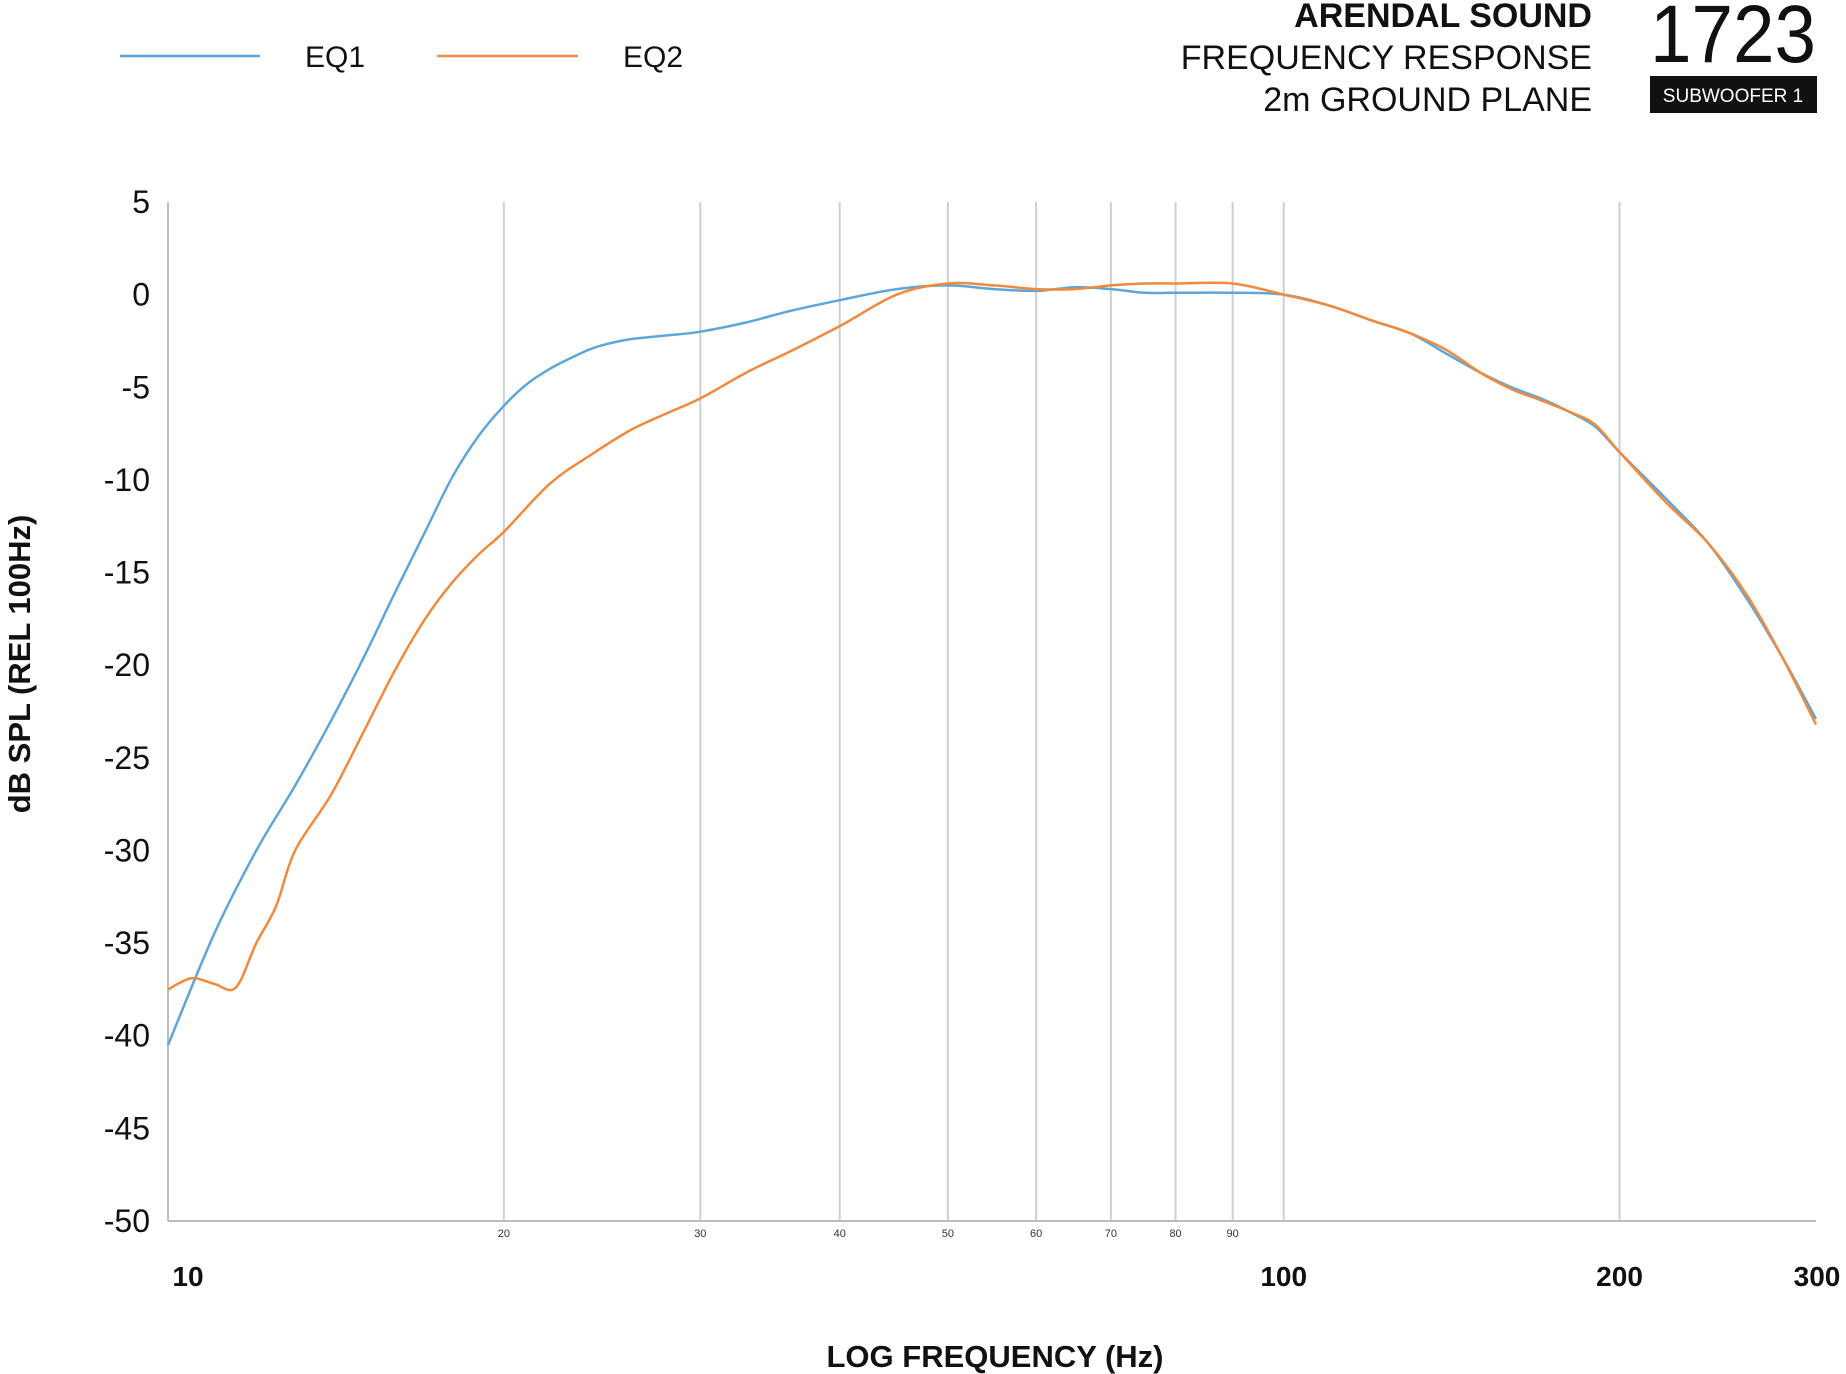 The width and height of the screenshot is (1846, 1374). What do you see at coordinates (136, 387) in the screenshot?
I see `y-tick-label: -5` at bounding box center [136, 387].